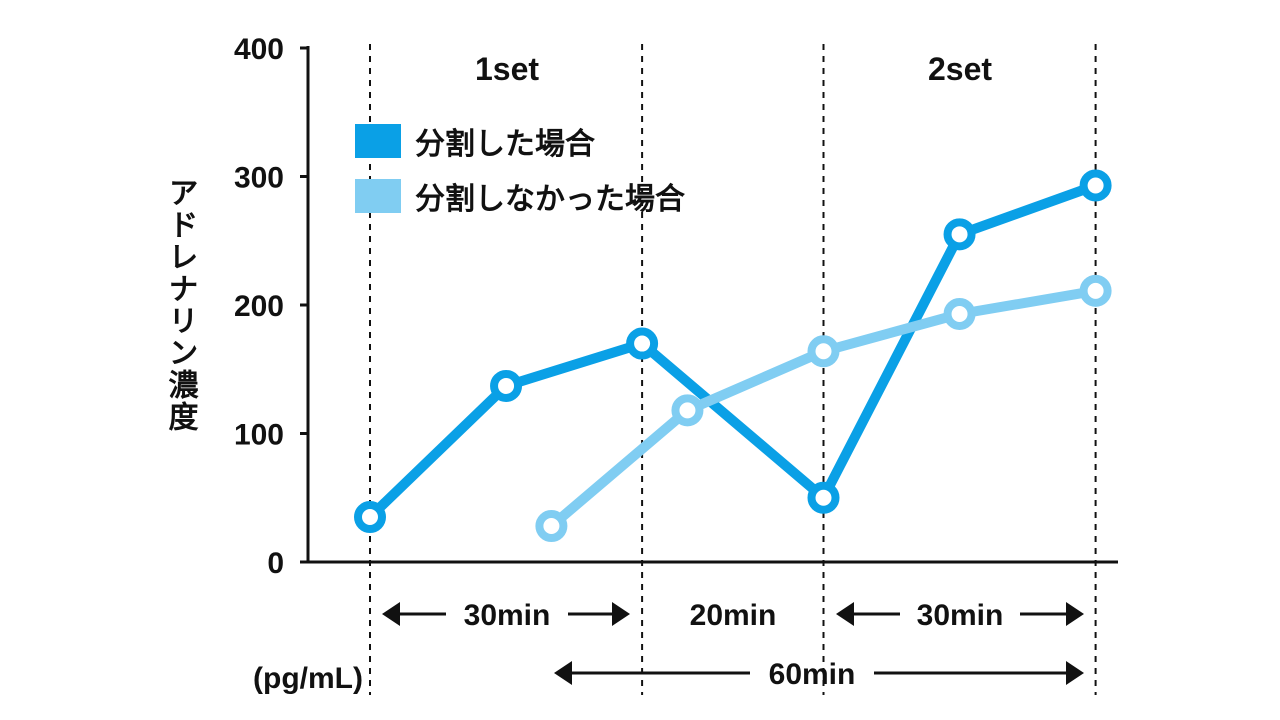 Image resolution: width=1280 pixels, height=720 pixels. I want to click on y-tick-label: 0, so click(275, 563).